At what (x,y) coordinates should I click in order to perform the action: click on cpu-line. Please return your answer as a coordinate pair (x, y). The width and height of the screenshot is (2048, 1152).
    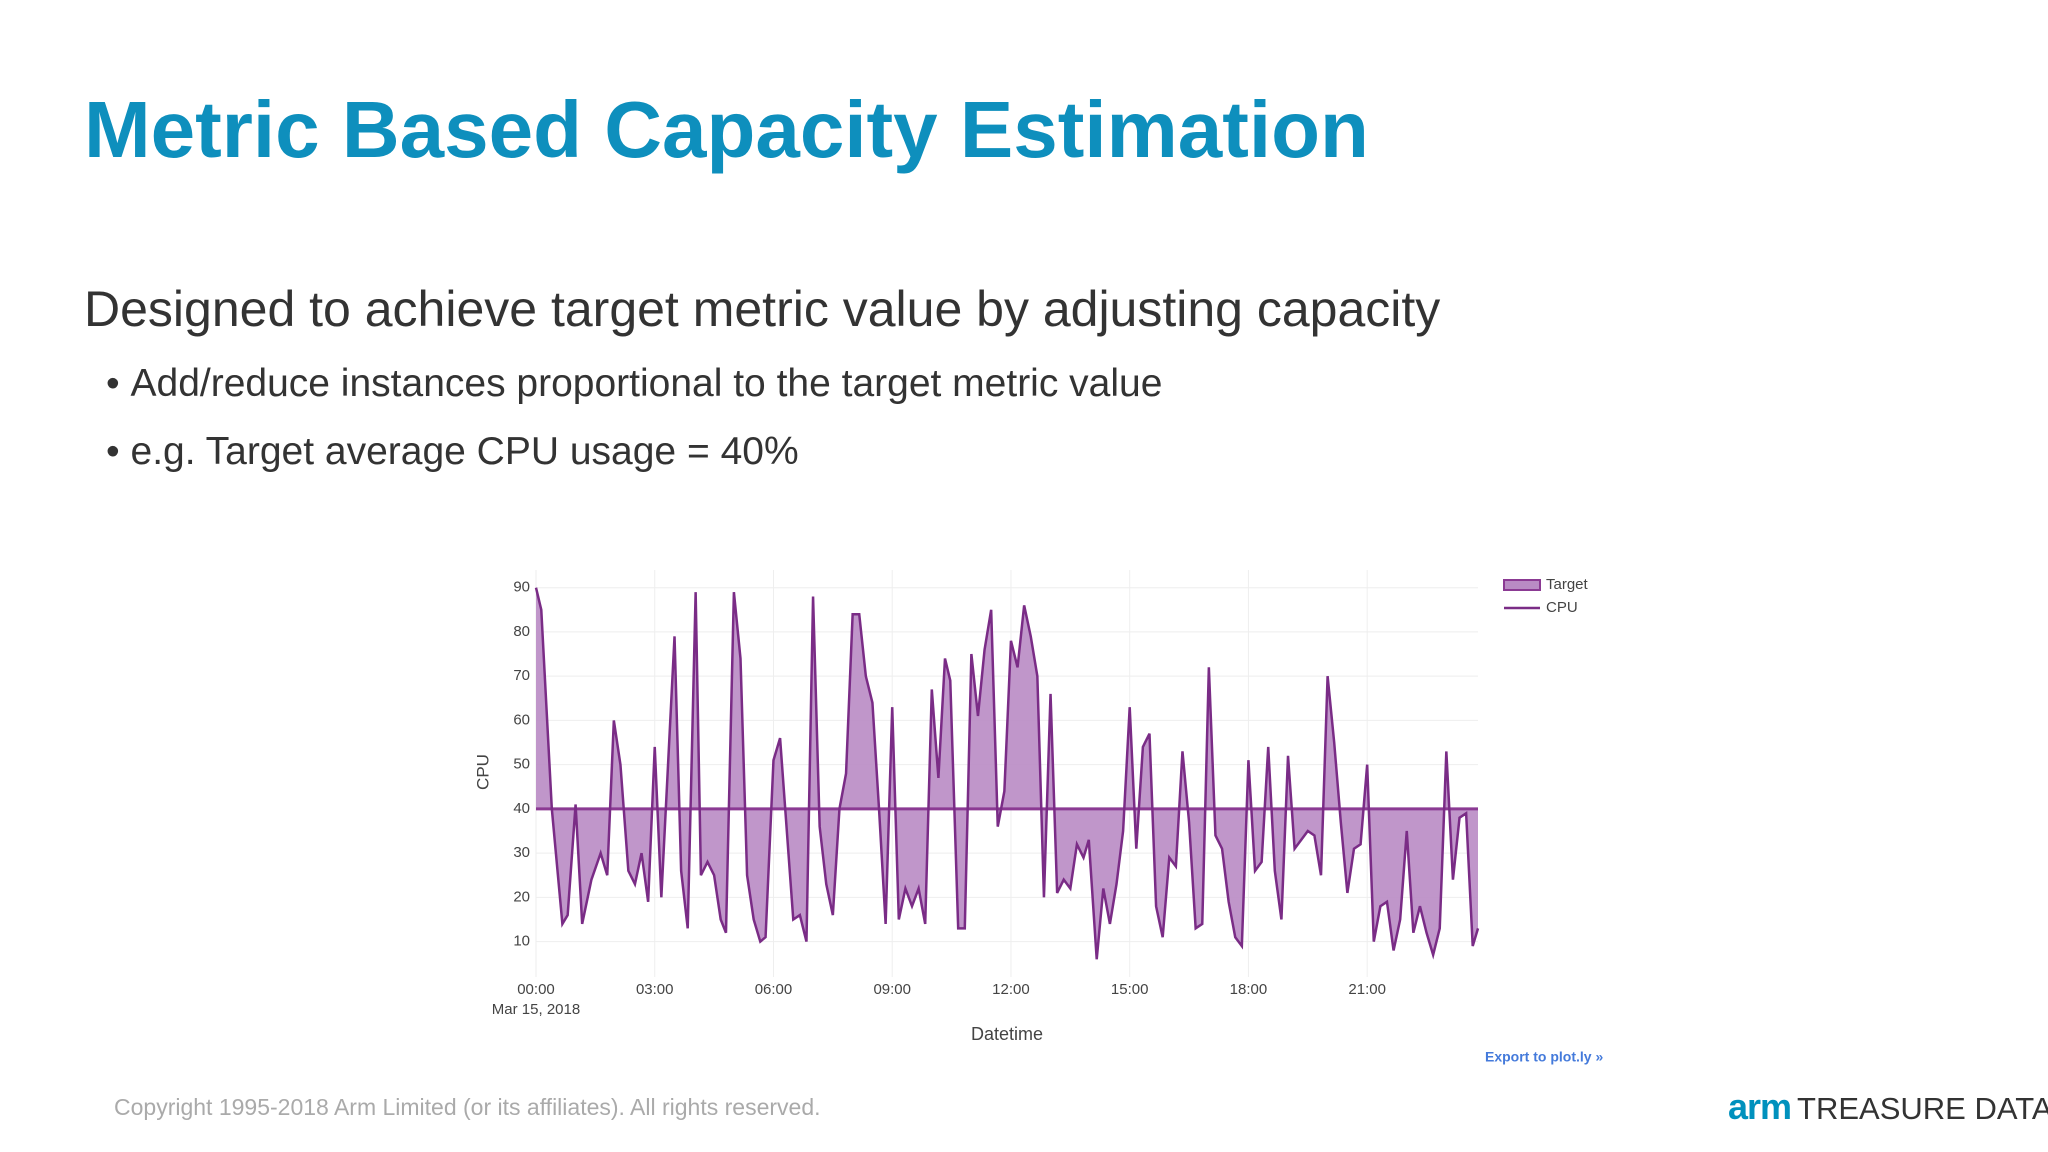
    Looking at the image, I should click on (1007, 773).